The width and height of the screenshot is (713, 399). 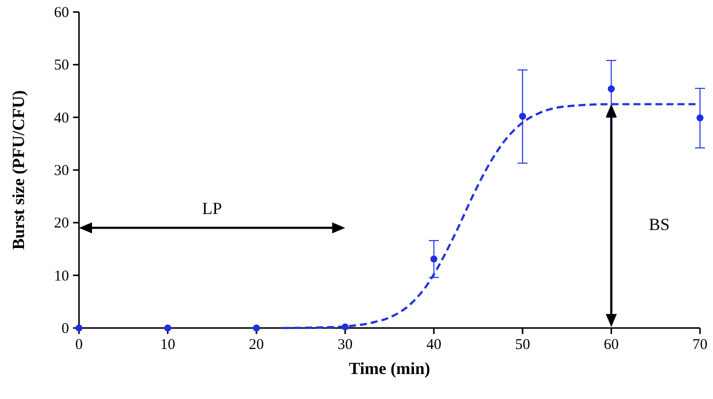 I want to click on x-tick-label: 50, so click(x=522, y=345).